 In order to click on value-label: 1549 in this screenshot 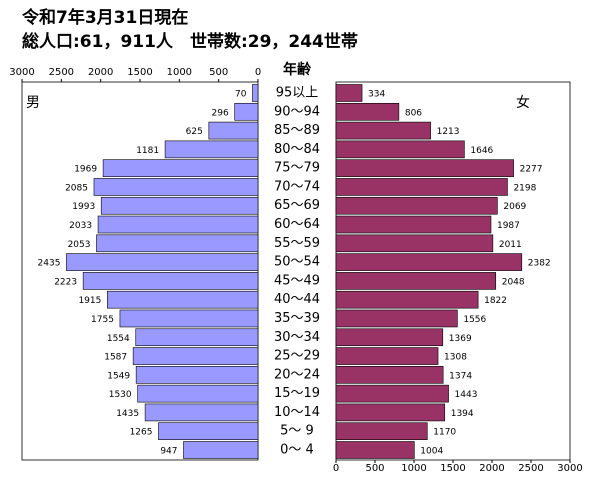, I will do `click(118, 376)`.